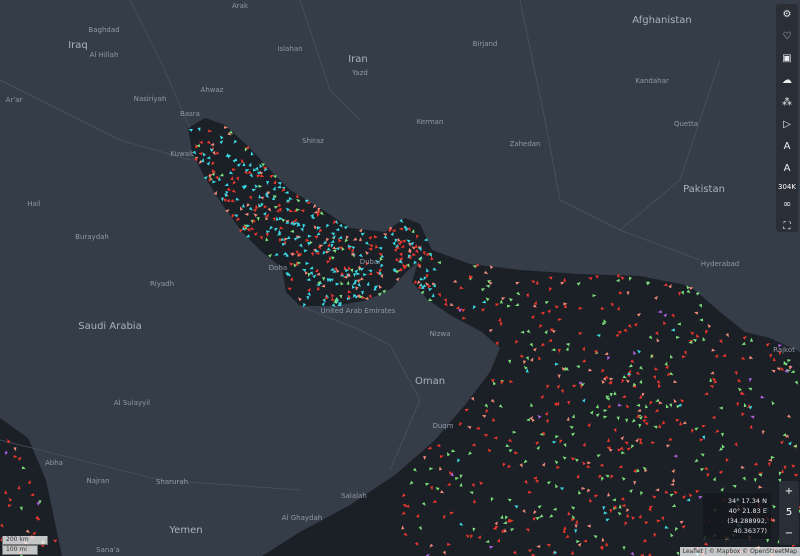 The height and width of the screenshot is (556, 800). Describe the element at coordinates (789, 491) in the screenshot. I see `zoom-in: +` at that location.